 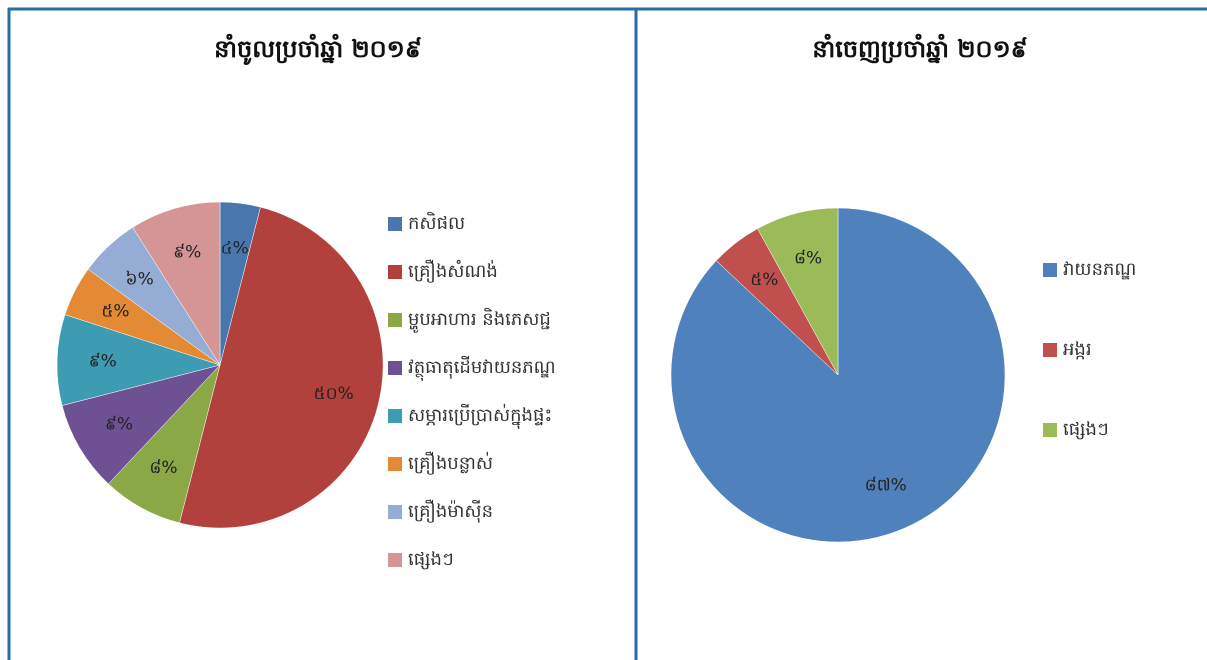 I want to click on legend-label: កសិផល, so click(x=436, y=222).